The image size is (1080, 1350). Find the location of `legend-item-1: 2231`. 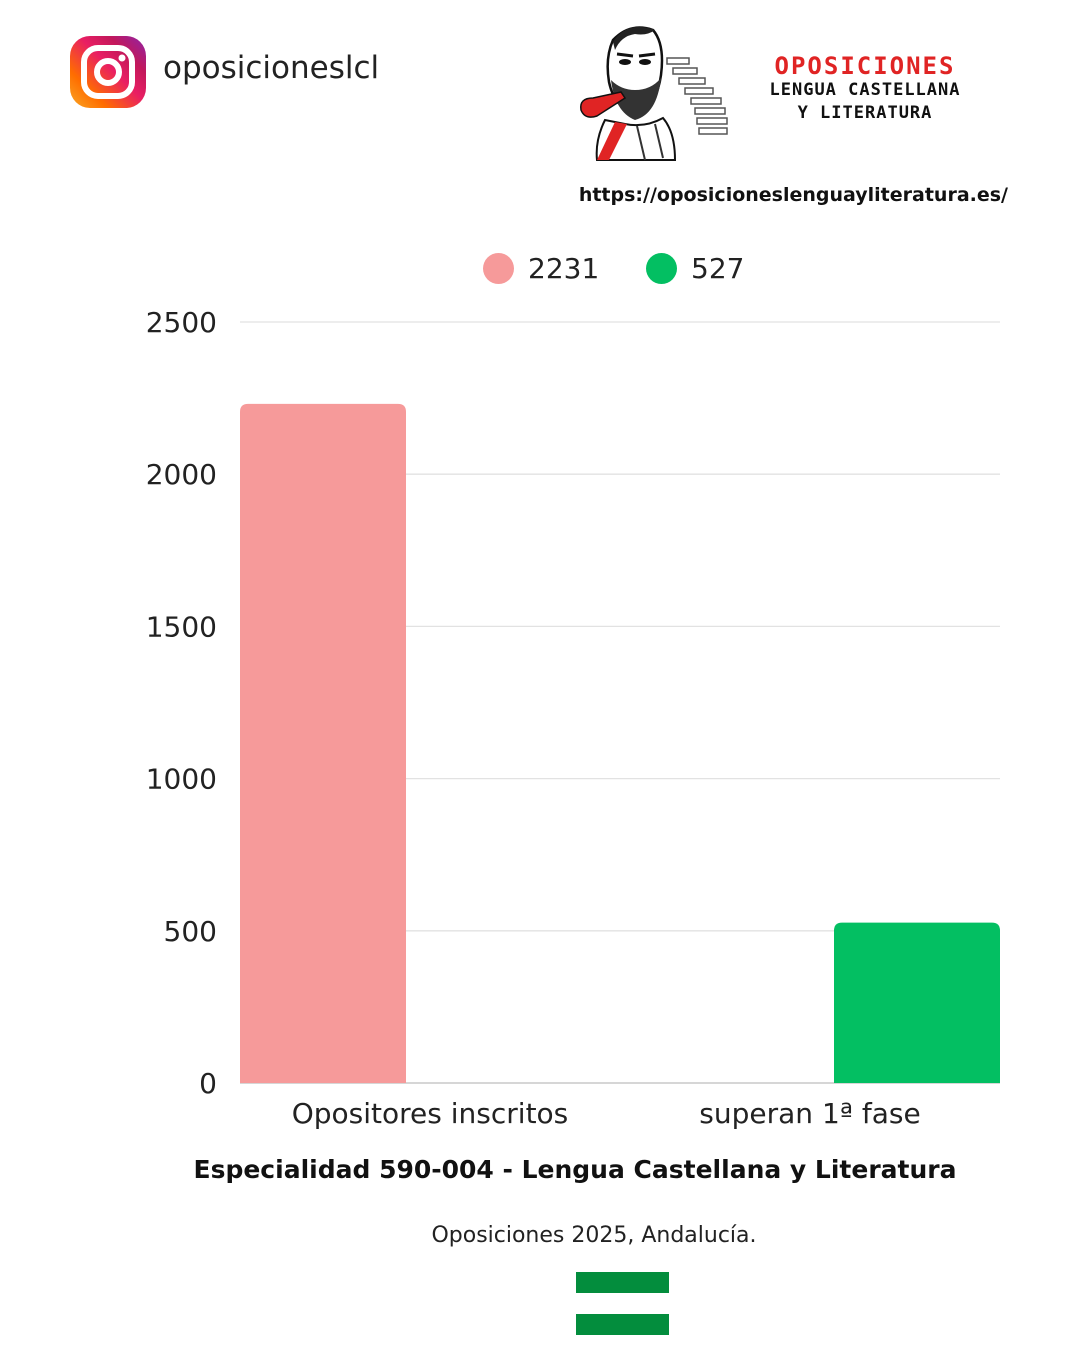

legend-item-1: 2231 is located at coordinates (541, 268).